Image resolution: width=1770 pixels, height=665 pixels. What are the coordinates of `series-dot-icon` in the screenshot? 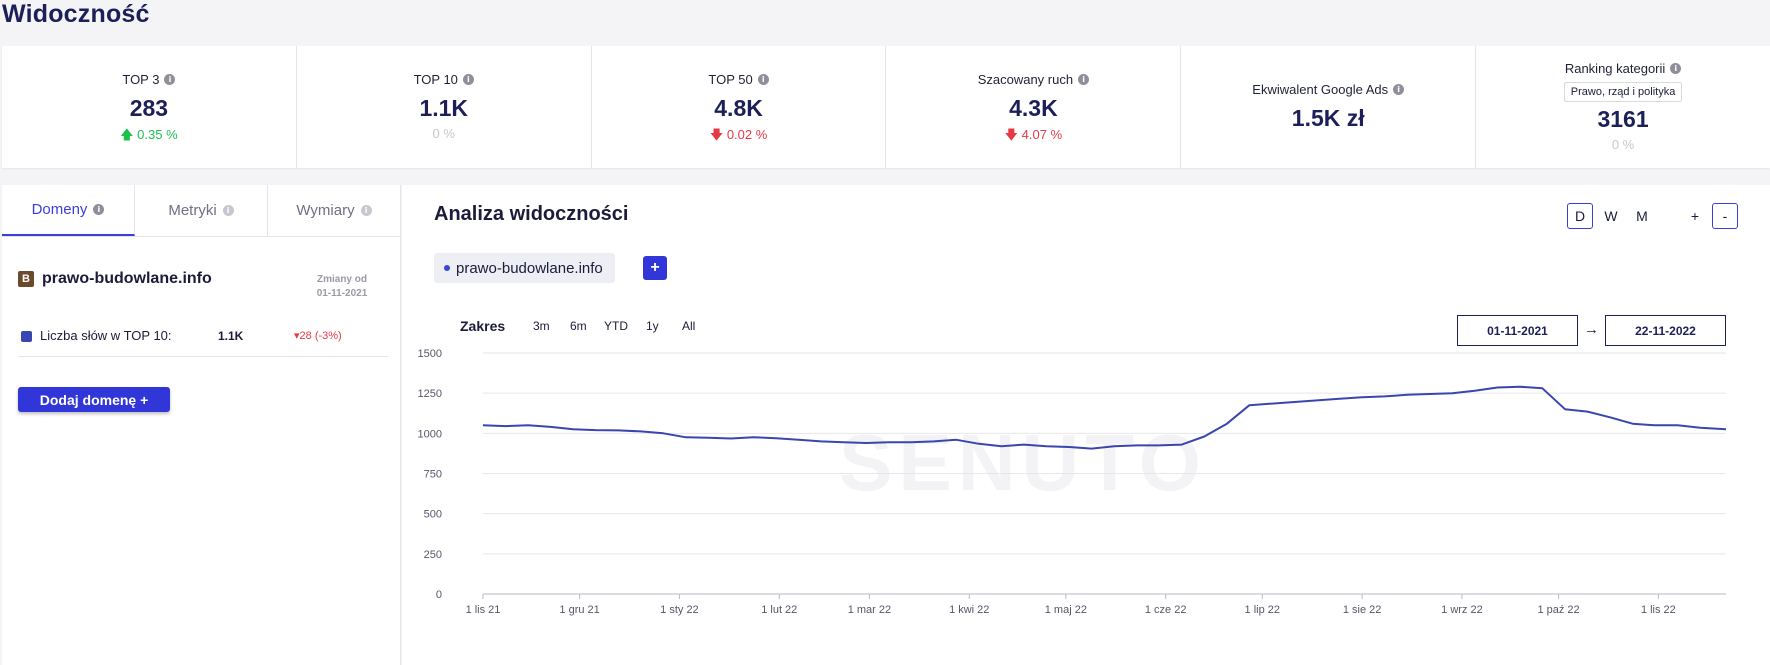 It's located at (447, 268).